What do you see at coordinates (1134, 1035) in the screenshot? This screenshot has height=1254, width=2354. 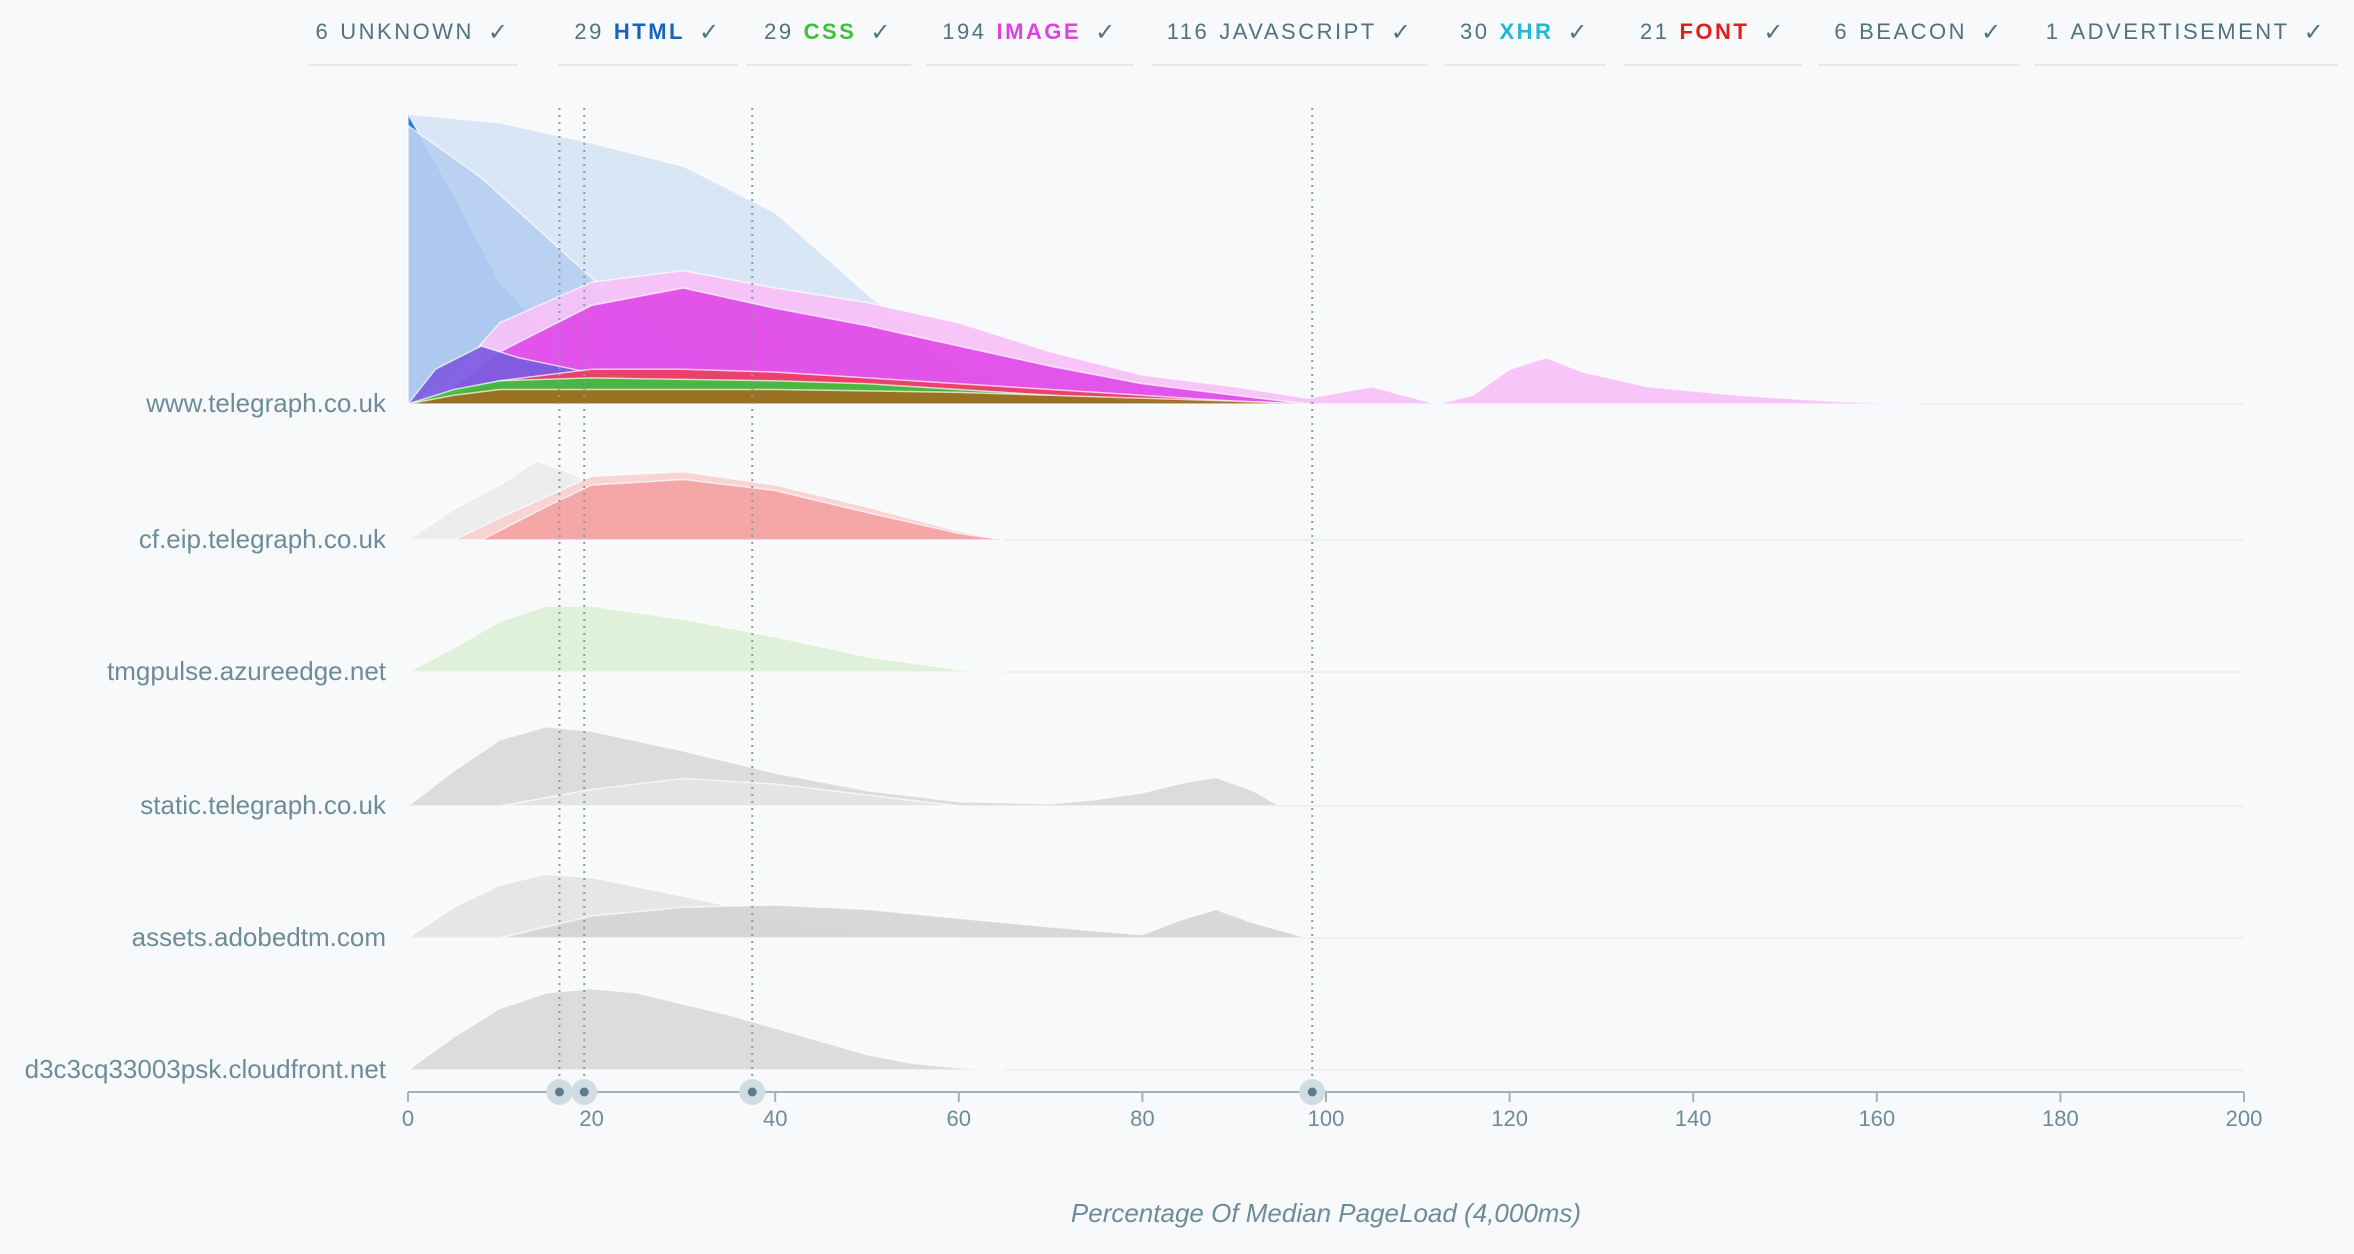 I see `host-row: d3c3cq33003psk.cloudfront.net` at bounding box center [1134, 1035].